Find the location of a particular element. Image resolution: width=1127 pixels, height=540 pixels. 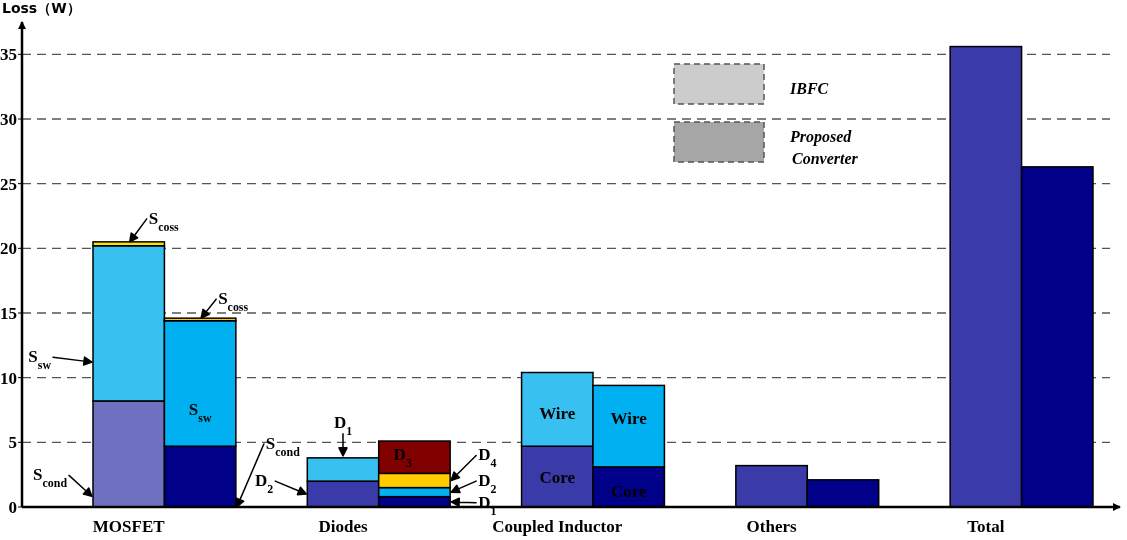

y-axis-title: Loss（W） is located at coordinates (41, 8).